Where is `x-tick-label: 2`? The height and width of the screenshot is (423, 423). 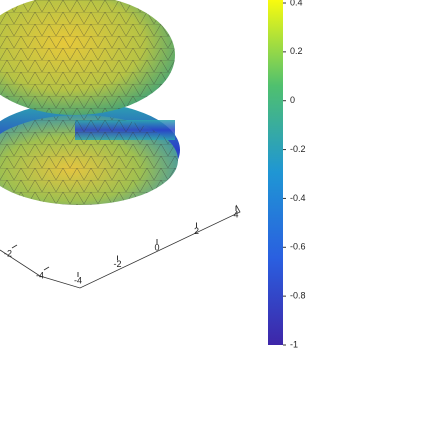
x-tick-label: 2 is located at coordinates (196, 231).